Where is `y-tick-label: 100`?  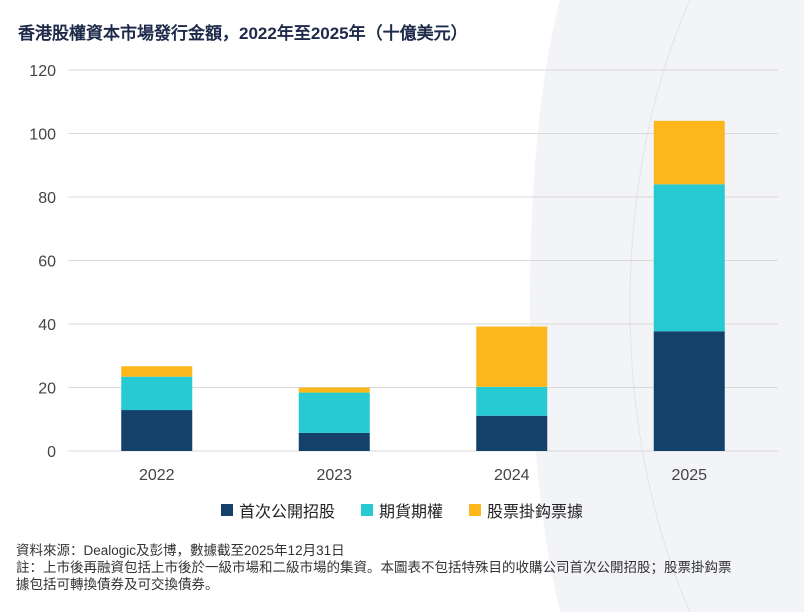 y-tick-label: 100 is located at coordinates (42, 135).